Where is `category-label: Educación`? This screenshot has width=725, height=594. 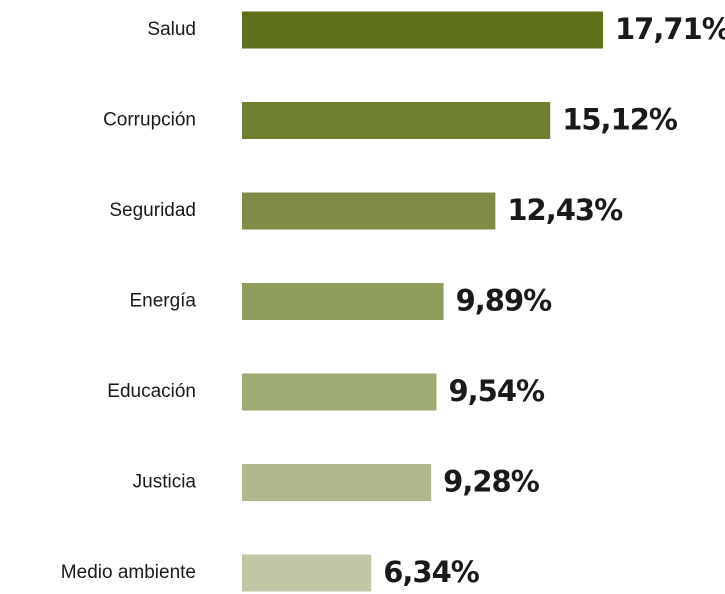
category-label: Educación is located at coordinates (151, 391).